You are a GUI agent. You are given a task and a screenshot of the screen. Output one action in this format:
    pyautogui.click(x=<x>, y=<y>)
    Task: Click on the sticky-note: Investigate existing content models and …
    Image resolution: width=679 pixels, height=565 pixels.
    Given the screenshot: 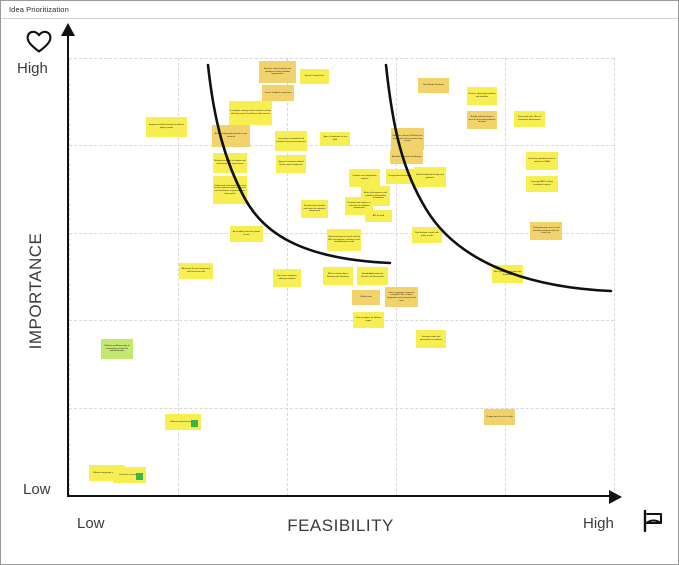 What is the action you would take?
    pyautogui.click(x=250, y=113)
    